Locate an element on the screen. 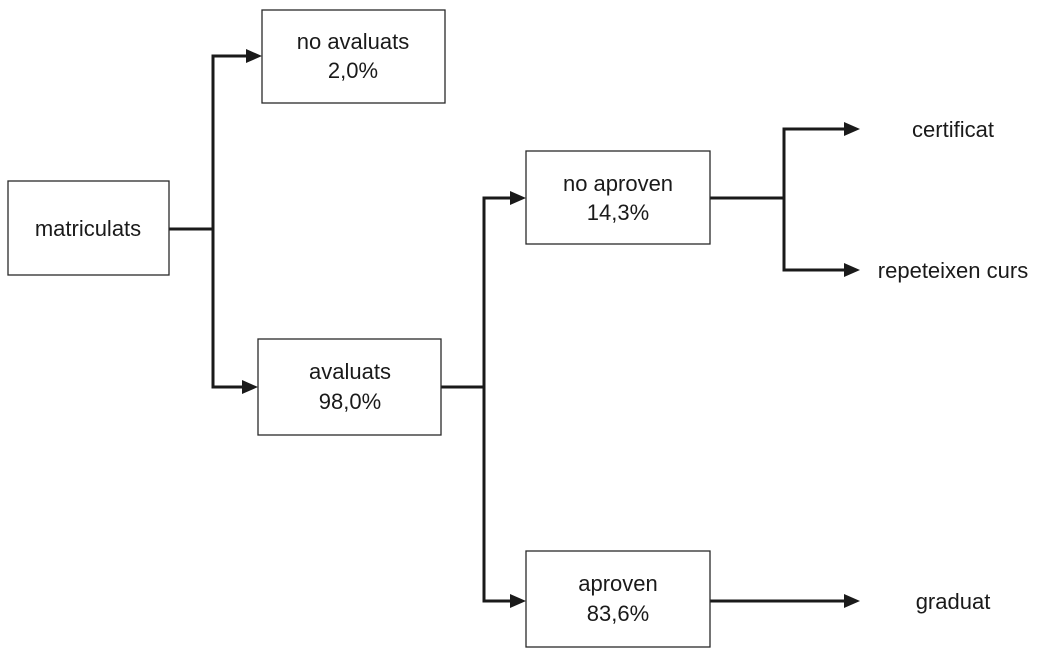 The width and height of the screenshot is (1041, 648). node-box-no-avaluats is located at coordinates (353, 56).